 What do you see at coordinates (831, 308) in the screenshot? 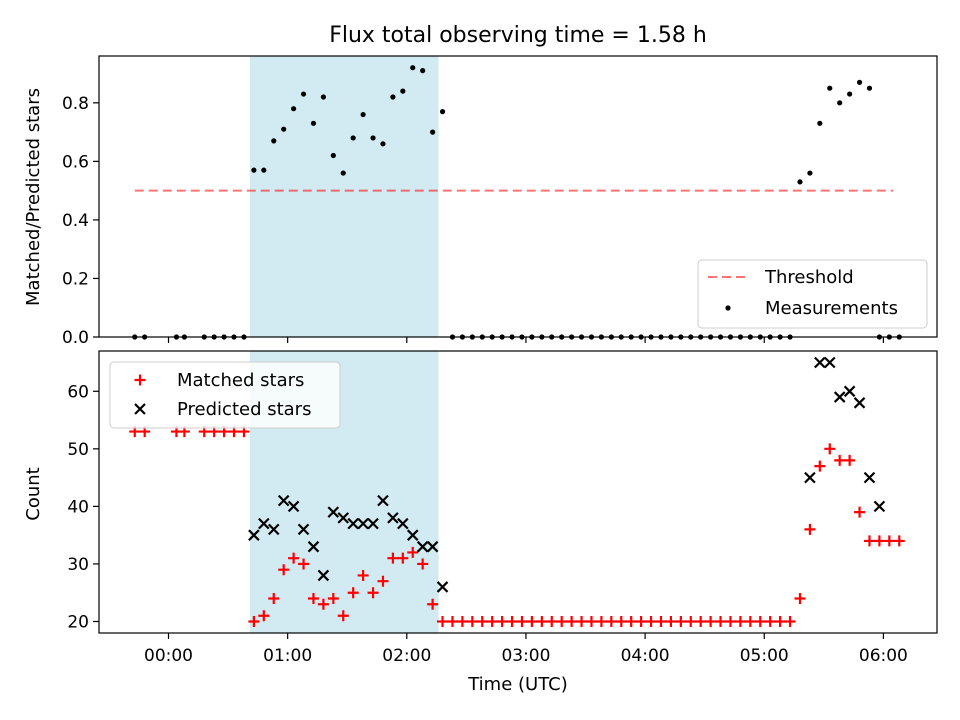
I see `legend-measurement-label: Measurements` at bounding box center [831, 308].